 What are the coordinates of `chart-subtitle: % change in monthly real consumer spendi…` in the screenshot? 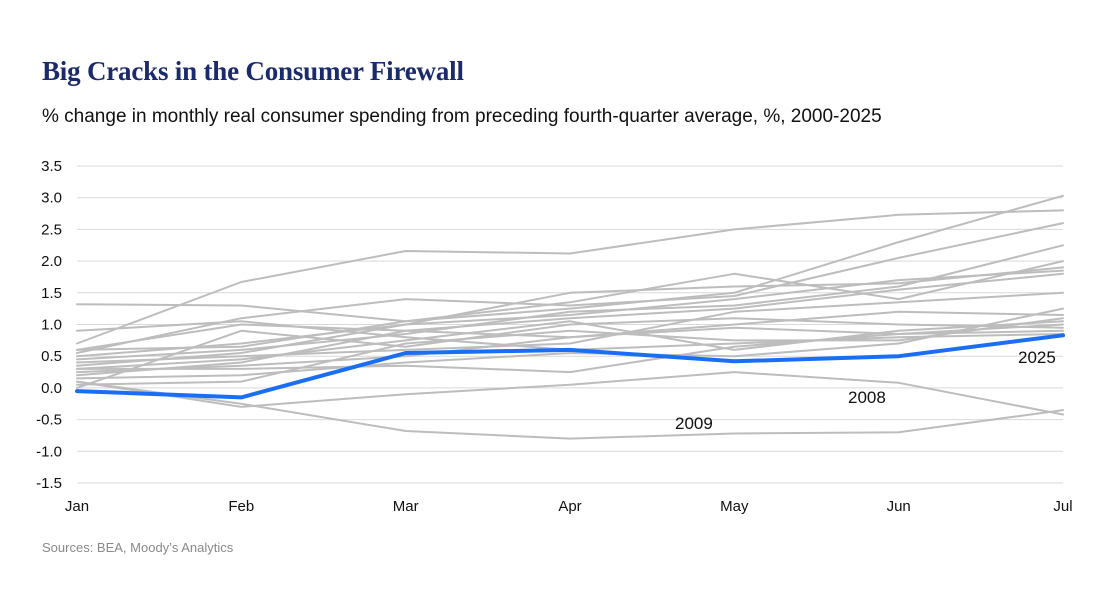 It's located at (462, 116).